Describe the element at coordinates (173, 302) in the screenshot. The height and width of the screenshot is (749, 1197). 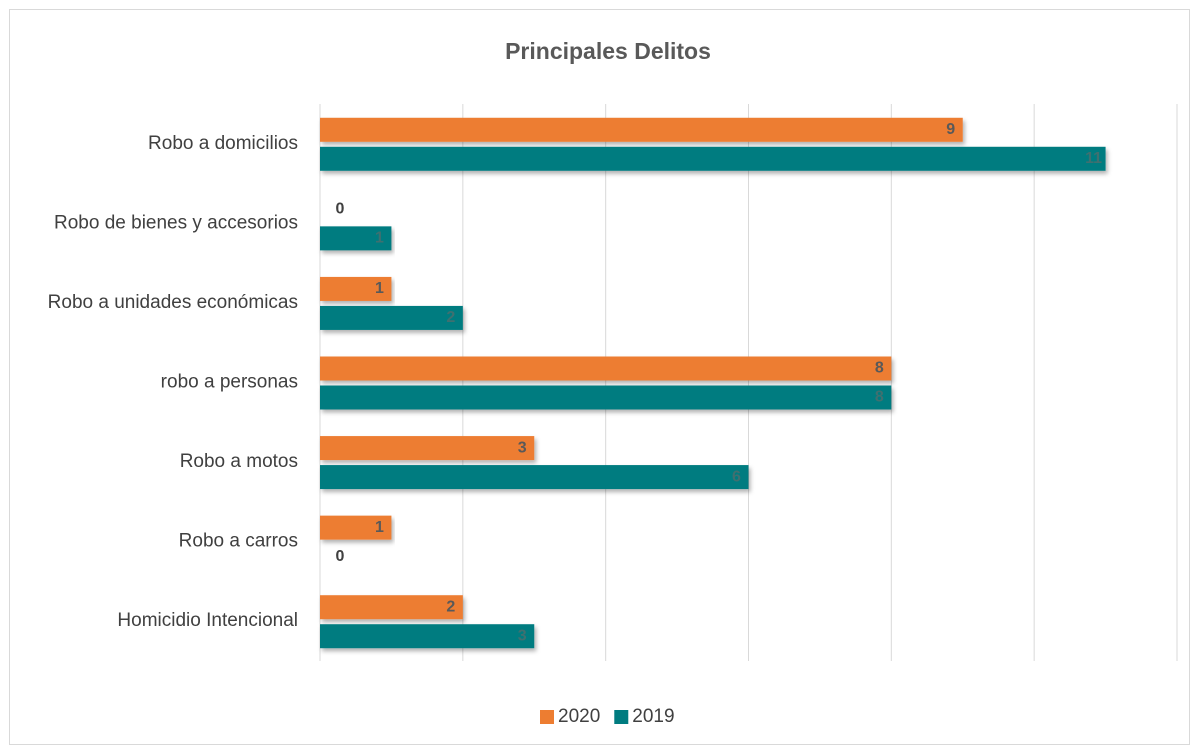
I see `y-tick-label: Robo a unidades económicas` at that location.